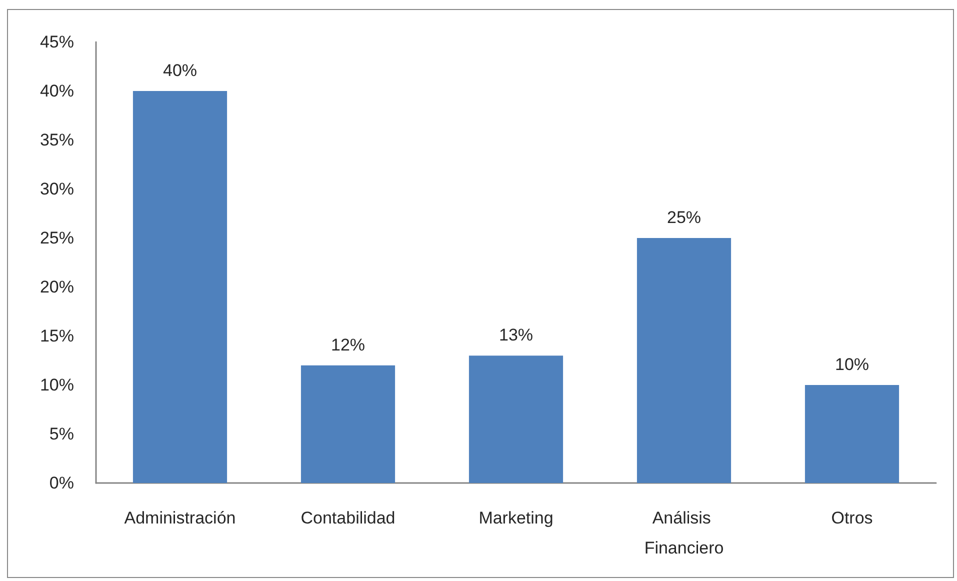 Image resolution: width=957 pixels, height=581 pixels. I want to click on y-tick-label: 10%, so click(57, 385).